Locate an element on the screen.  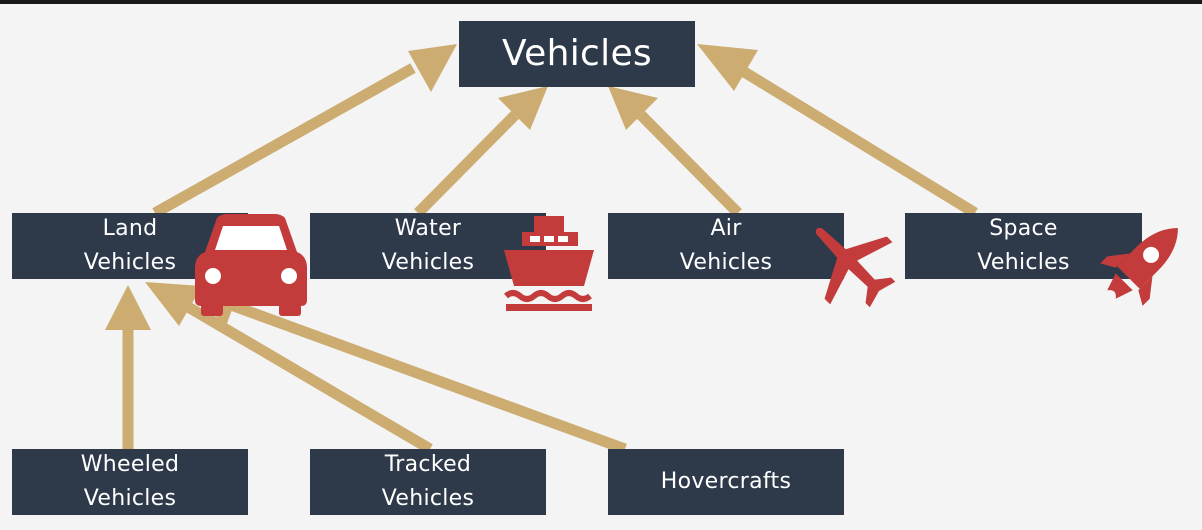
arrow-land-to-vehicles-head is located at coordinates (432, 68).